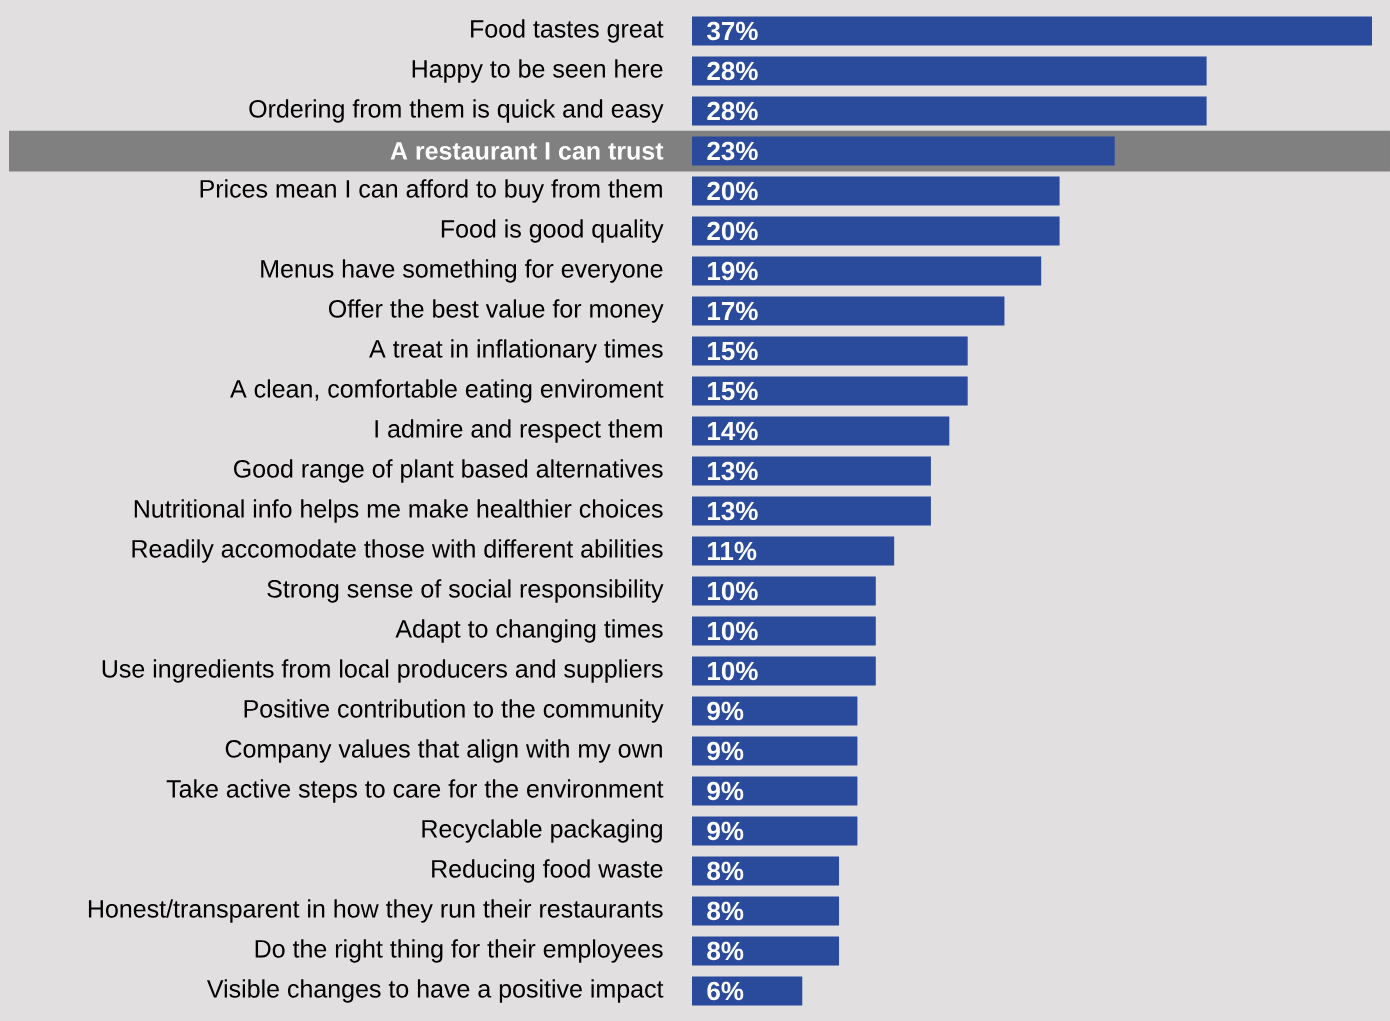  I want to click on data-label: 17%, so click(733, 311).